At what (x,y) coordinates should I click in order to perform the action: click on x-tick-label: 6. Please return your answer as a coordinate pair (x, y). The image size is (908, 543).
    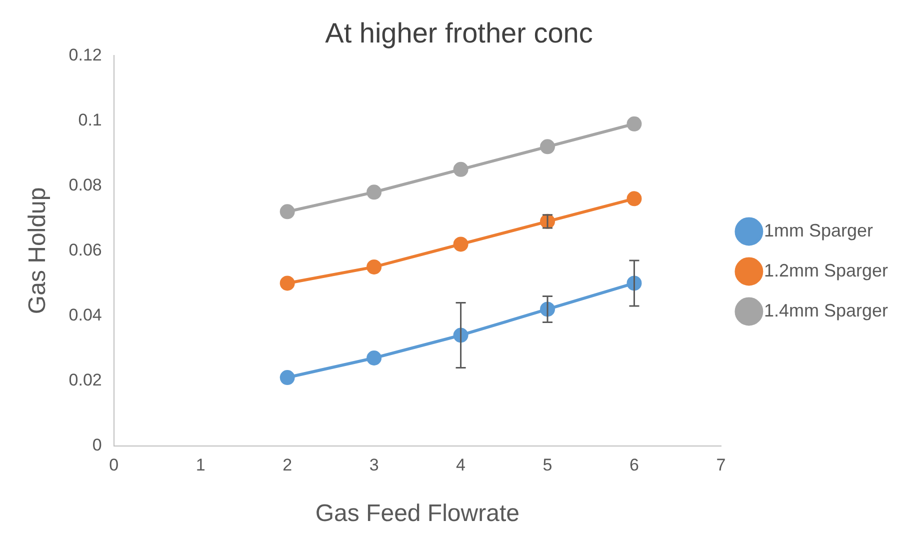
    Looking at the image, I should click on (634, 465).